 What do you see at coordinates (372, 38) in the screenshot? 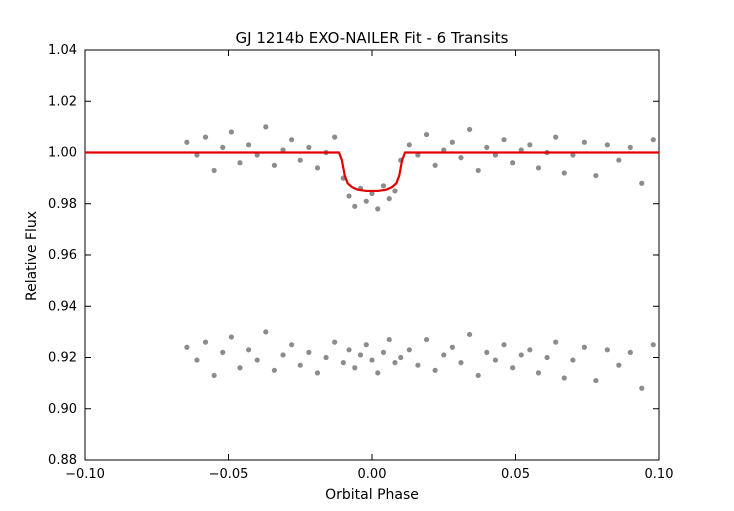
I see `chart-title: GJ 1214b EXO-NAILER Fit - 6 Transits` at bounding box center [372, 38].